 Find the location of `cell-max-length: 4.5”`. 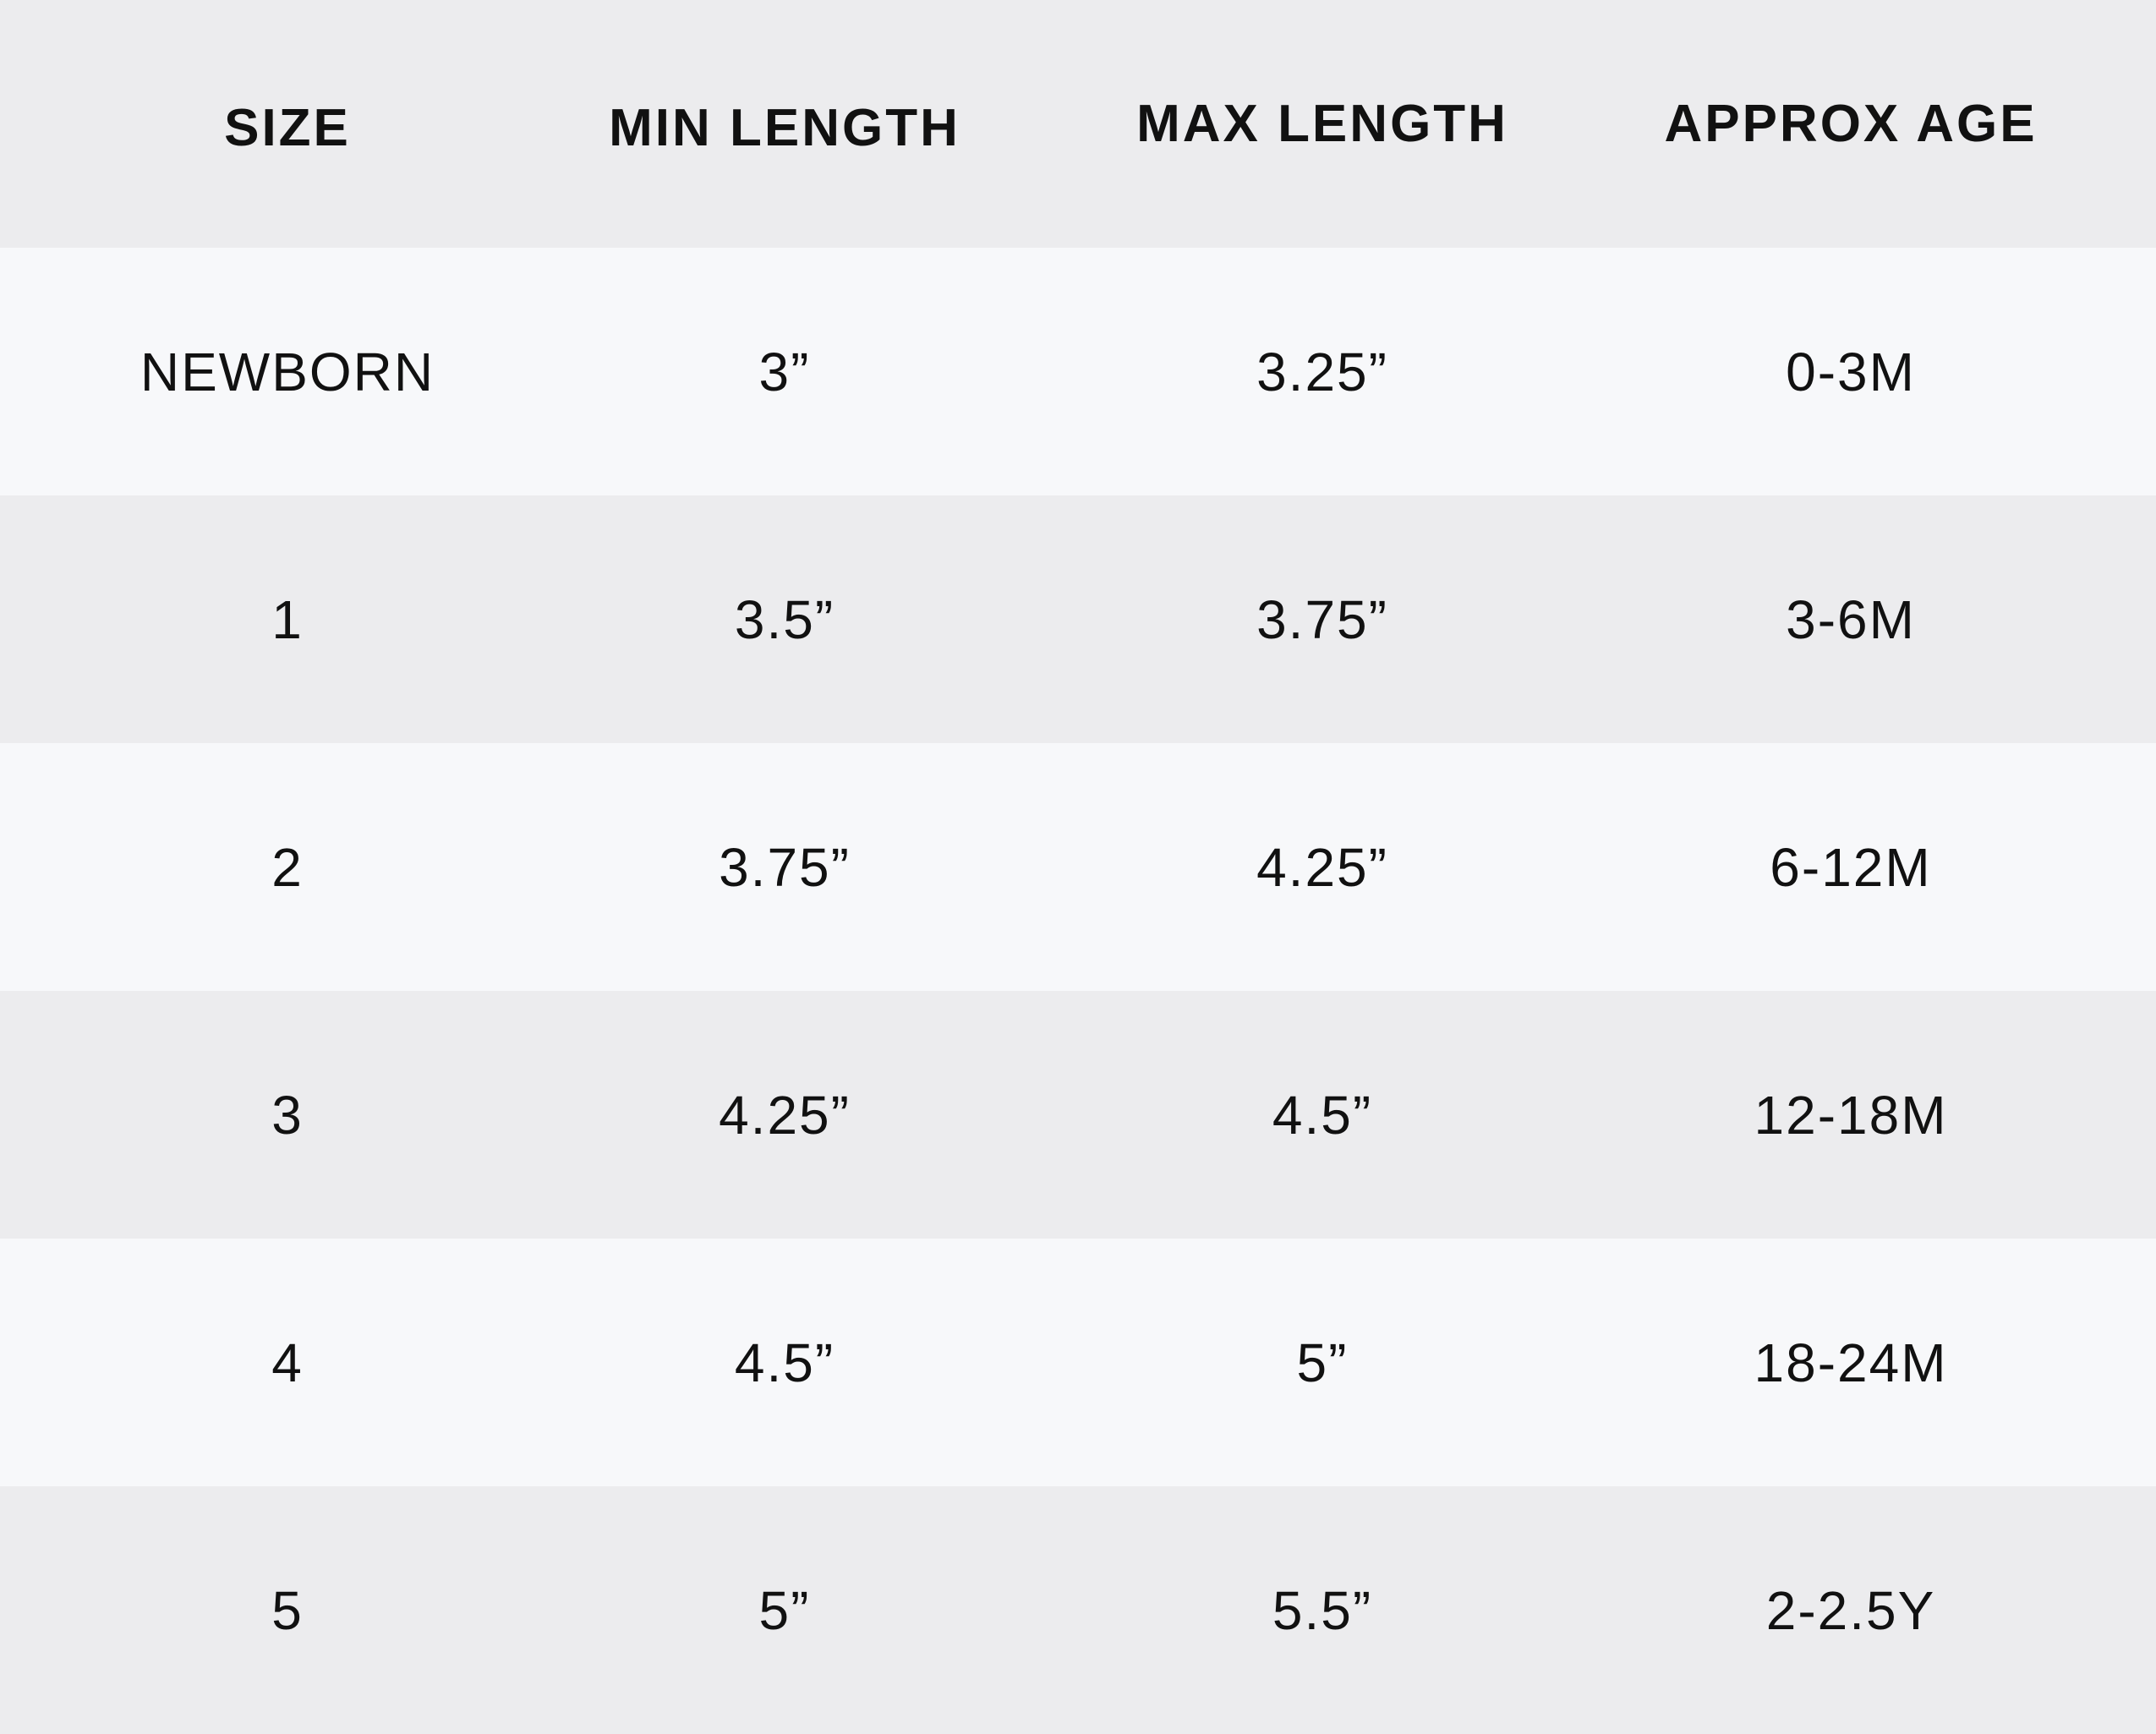

cell-max-length: 4.5” is located at coordinates (1322, 1115).